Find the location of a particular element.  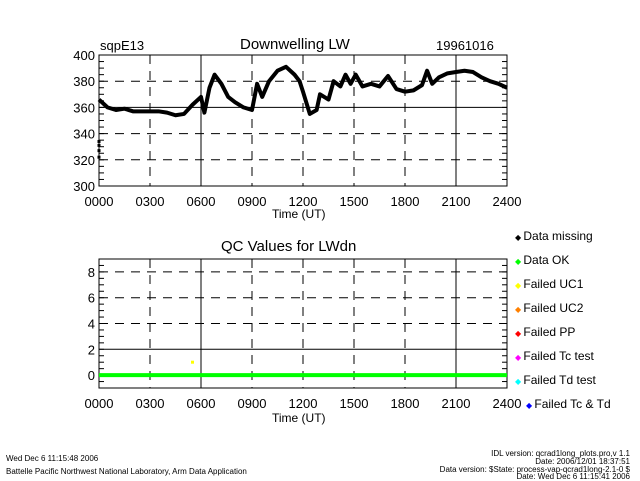

legend-item: ◆ Failed UC2 is located at coordinates (549, 308).